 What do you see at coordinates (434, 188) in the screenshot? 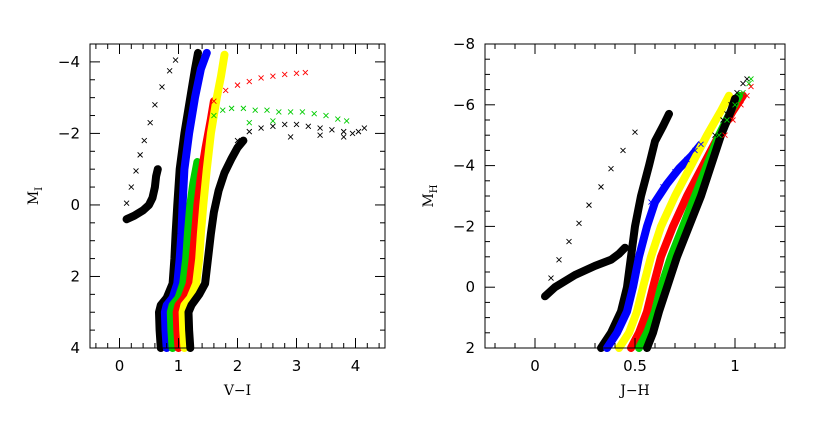
I see `y-axis-label-sub: H` at bounding box center [434, 188].